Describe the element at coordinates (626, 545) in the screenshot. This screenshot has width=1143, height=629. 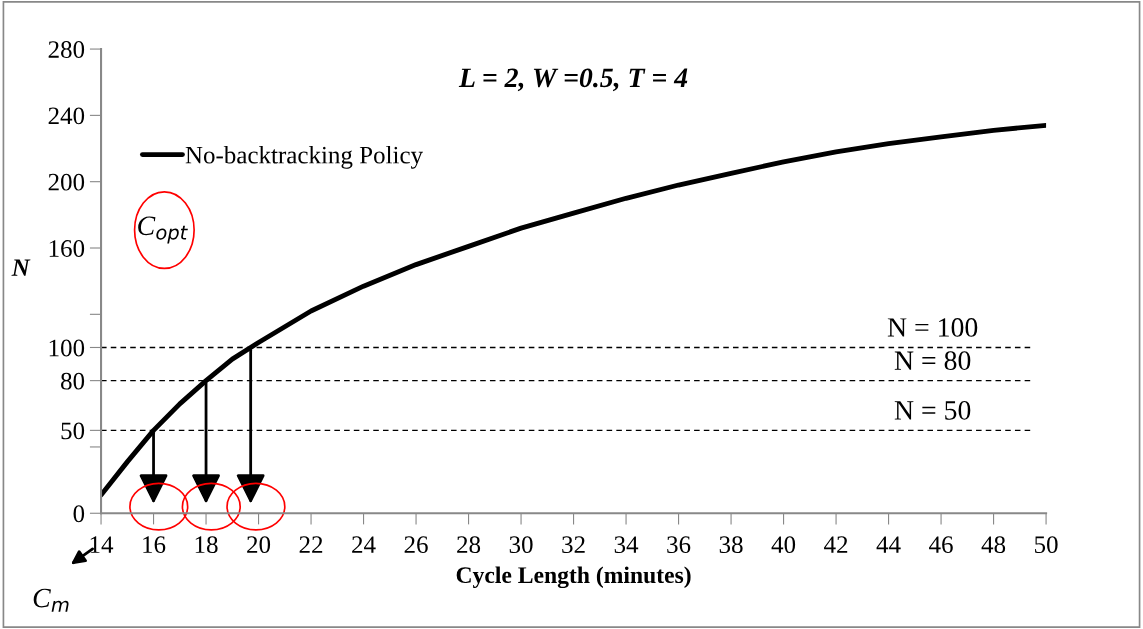
I see `x-tick-label: 34` at that location.